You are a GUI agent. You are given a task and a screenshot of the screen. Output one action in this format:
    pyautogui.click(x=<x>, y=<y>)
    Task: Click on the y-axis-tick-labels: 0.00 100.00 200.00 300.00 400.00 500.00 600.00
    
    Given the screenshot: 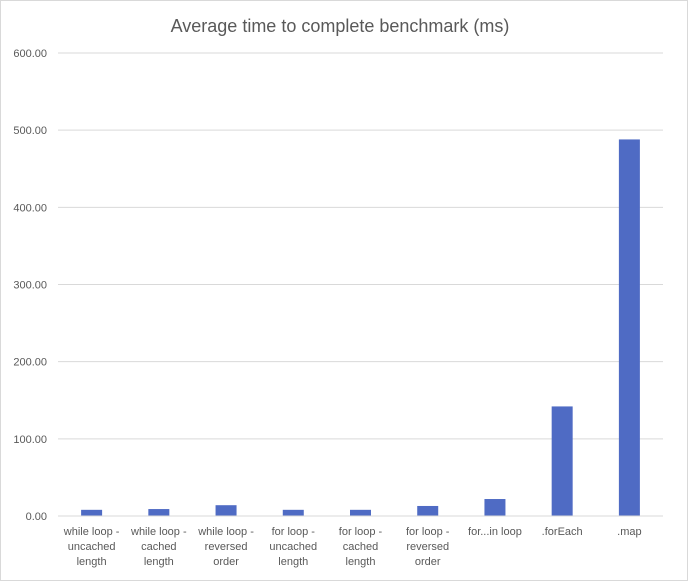 What is the action you would take?
    pyautogui.click(x=30, y=285)
    